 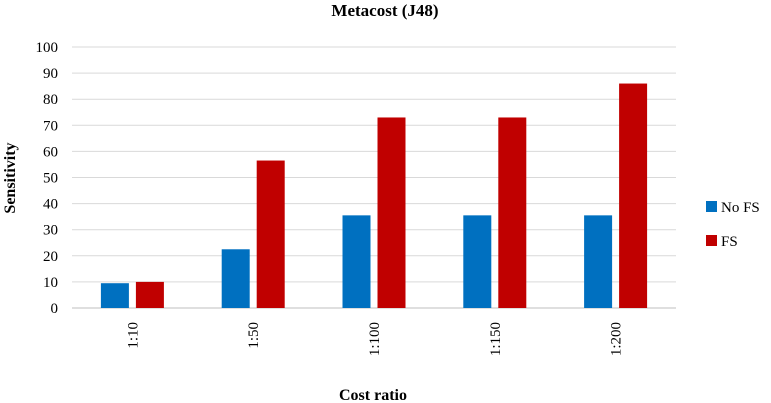 I want to click on x-tick-label: 1:150, so click(x=496, y=339).